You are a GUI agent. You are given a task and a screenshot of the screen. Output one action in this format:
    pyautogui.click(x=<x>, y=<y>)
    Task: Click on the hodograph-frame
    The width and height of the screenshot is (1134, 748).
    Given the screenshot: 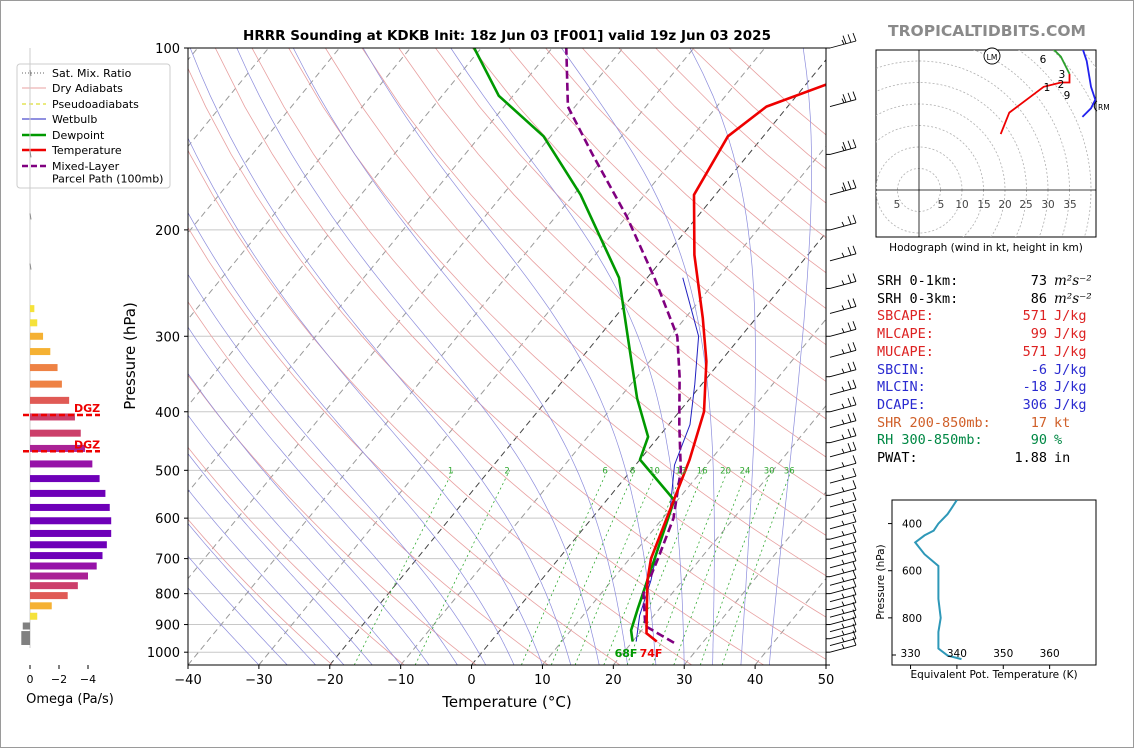 What is the action you would take?
    pyautogui.click(x=986, y=143)
    